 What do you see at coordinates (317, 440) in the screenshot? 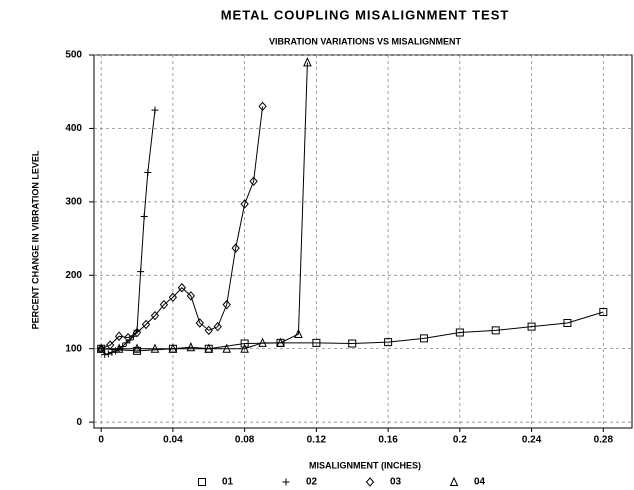
I see `x-tick-label: 0.12` at bounding box center [317, 440].